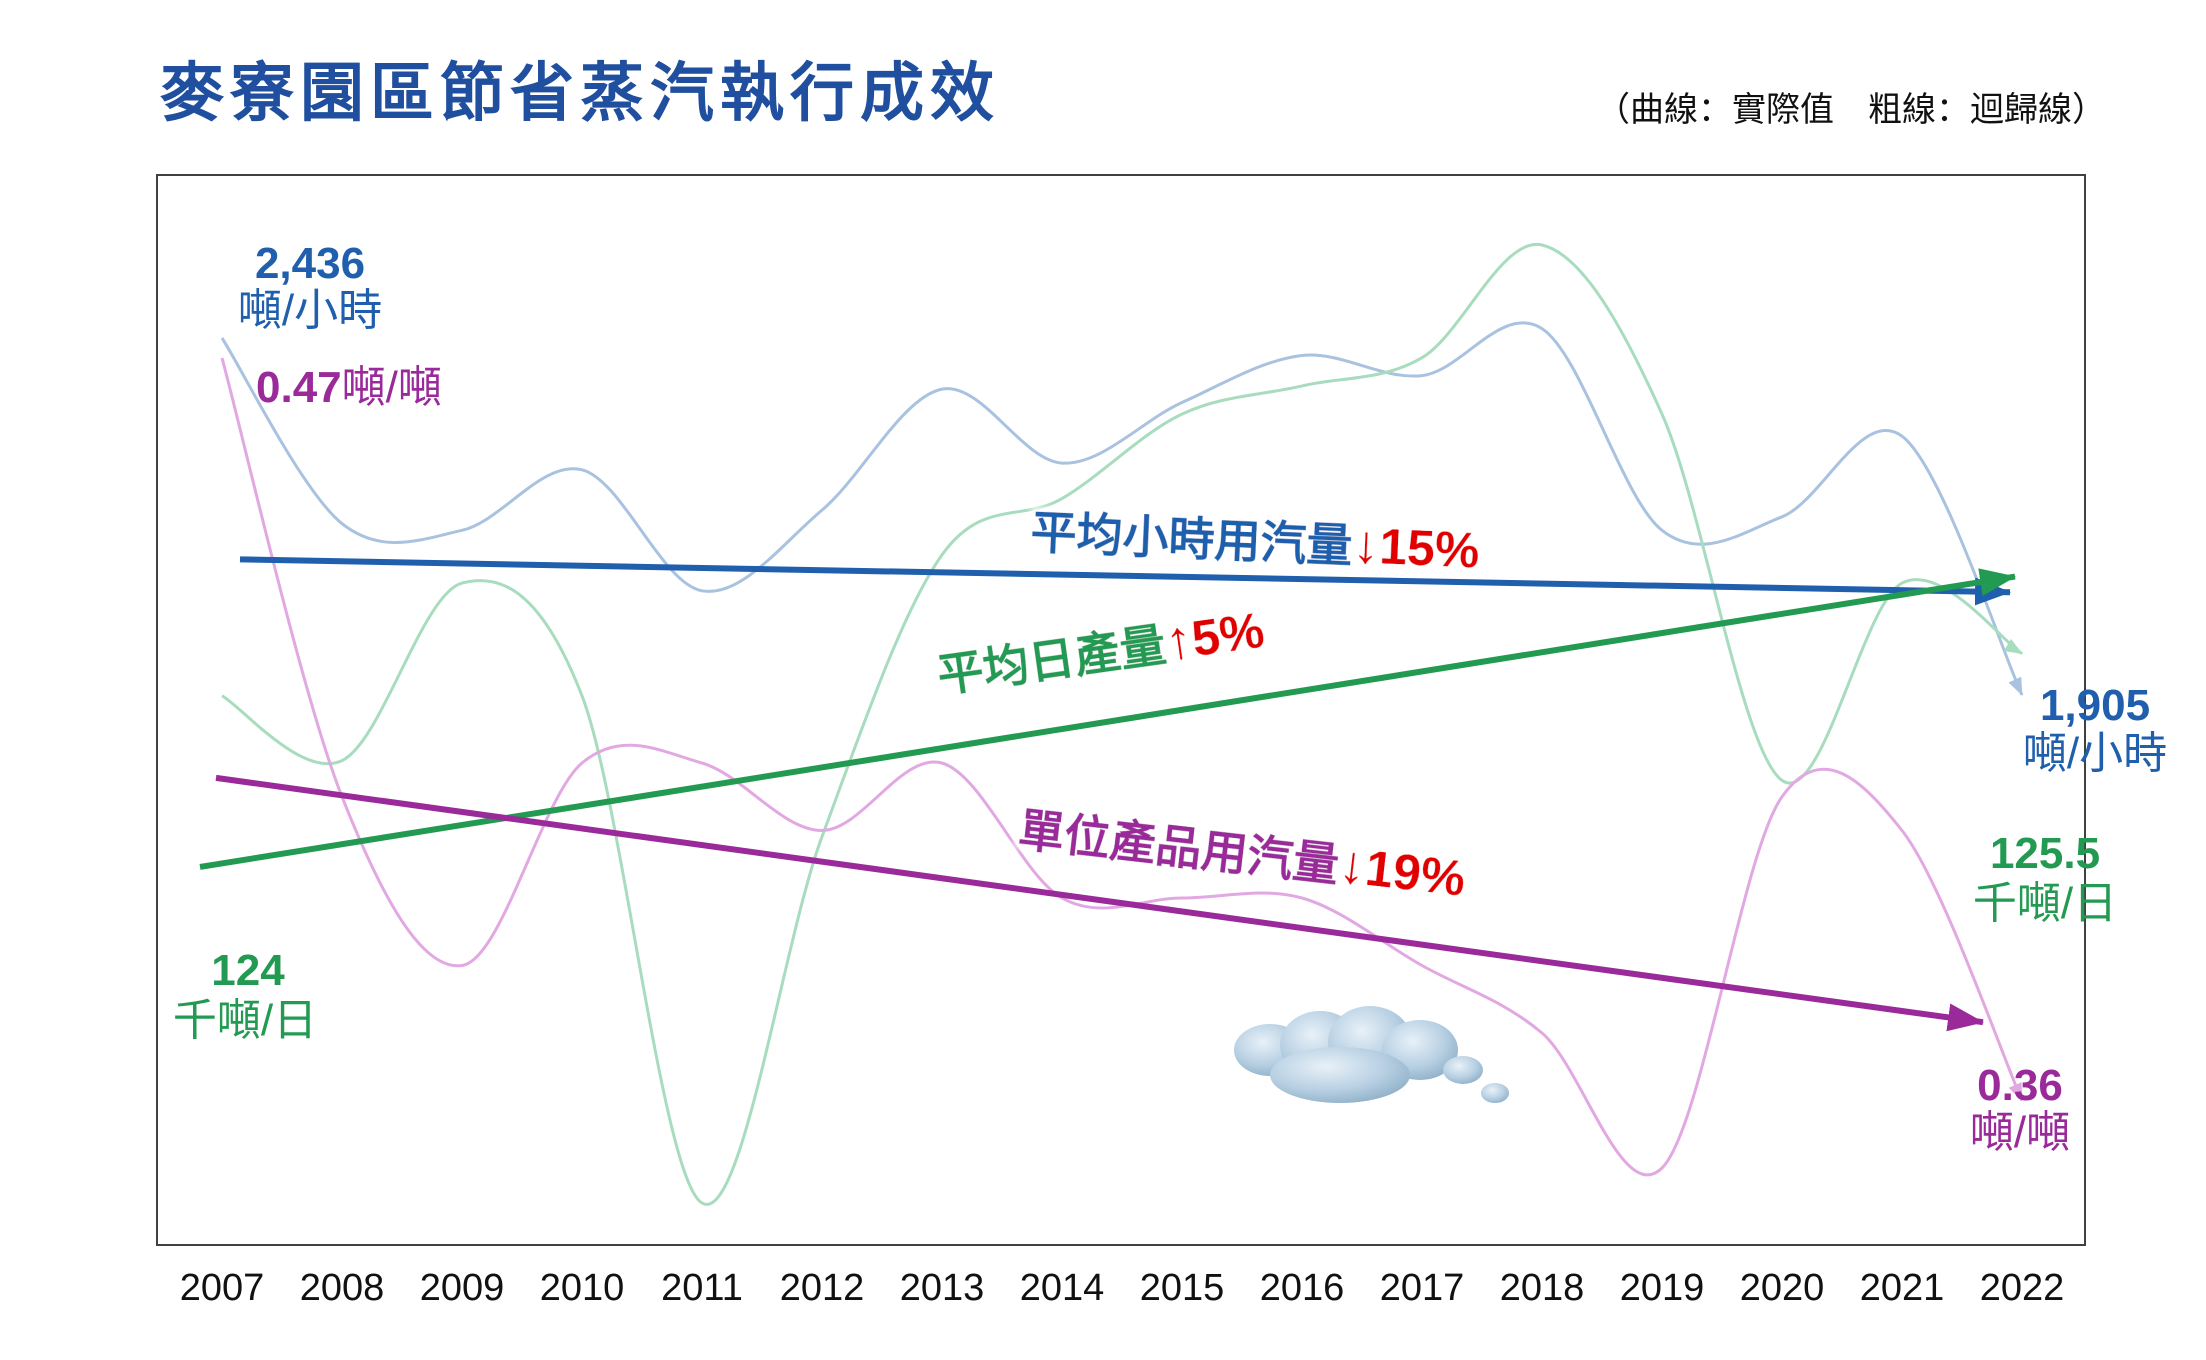 The image size is (2206, 1360). Describe the element at coordinates (1125, 581) in the screenshot. I see `trend-steam_per_hour` at that location.